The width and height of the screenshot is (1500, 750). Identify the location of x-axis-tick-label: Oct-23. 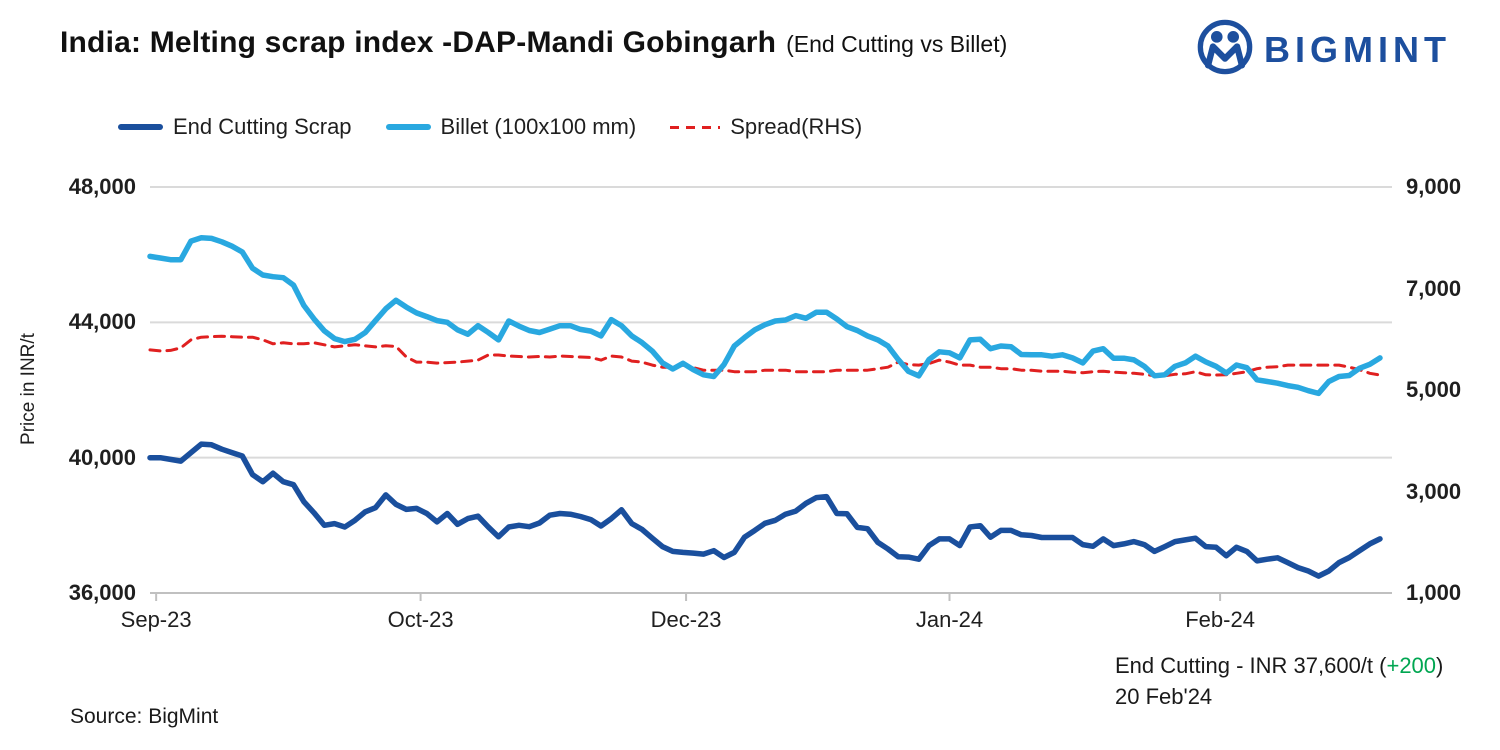
(420, 619).